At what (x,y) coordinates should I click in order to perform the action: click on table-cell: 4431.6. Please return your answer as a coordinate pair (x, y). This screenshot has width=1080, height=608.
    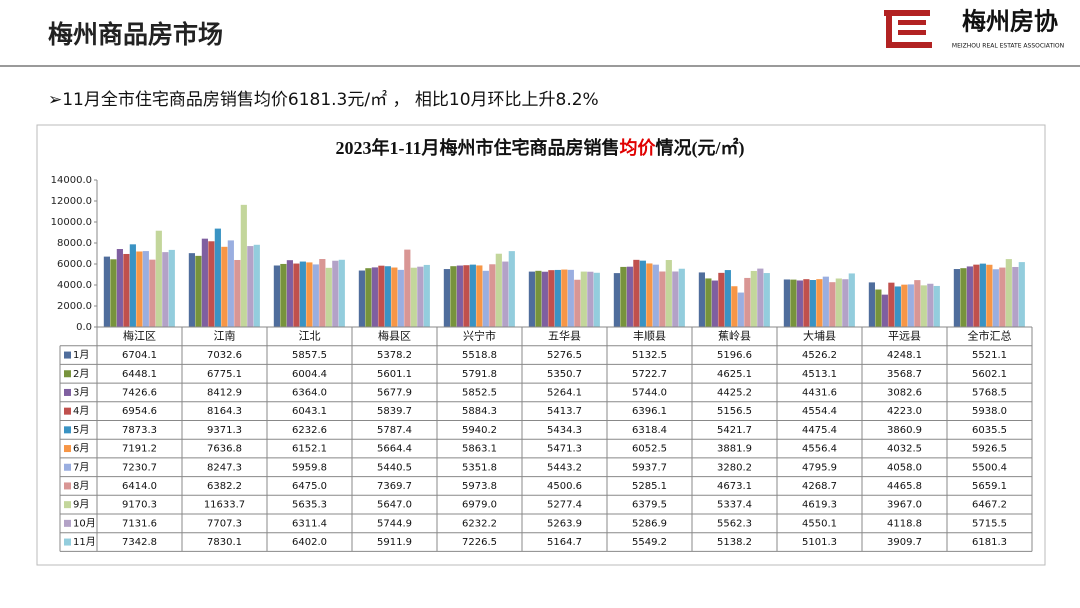
    Looking at the image, I should click on (819, 392).